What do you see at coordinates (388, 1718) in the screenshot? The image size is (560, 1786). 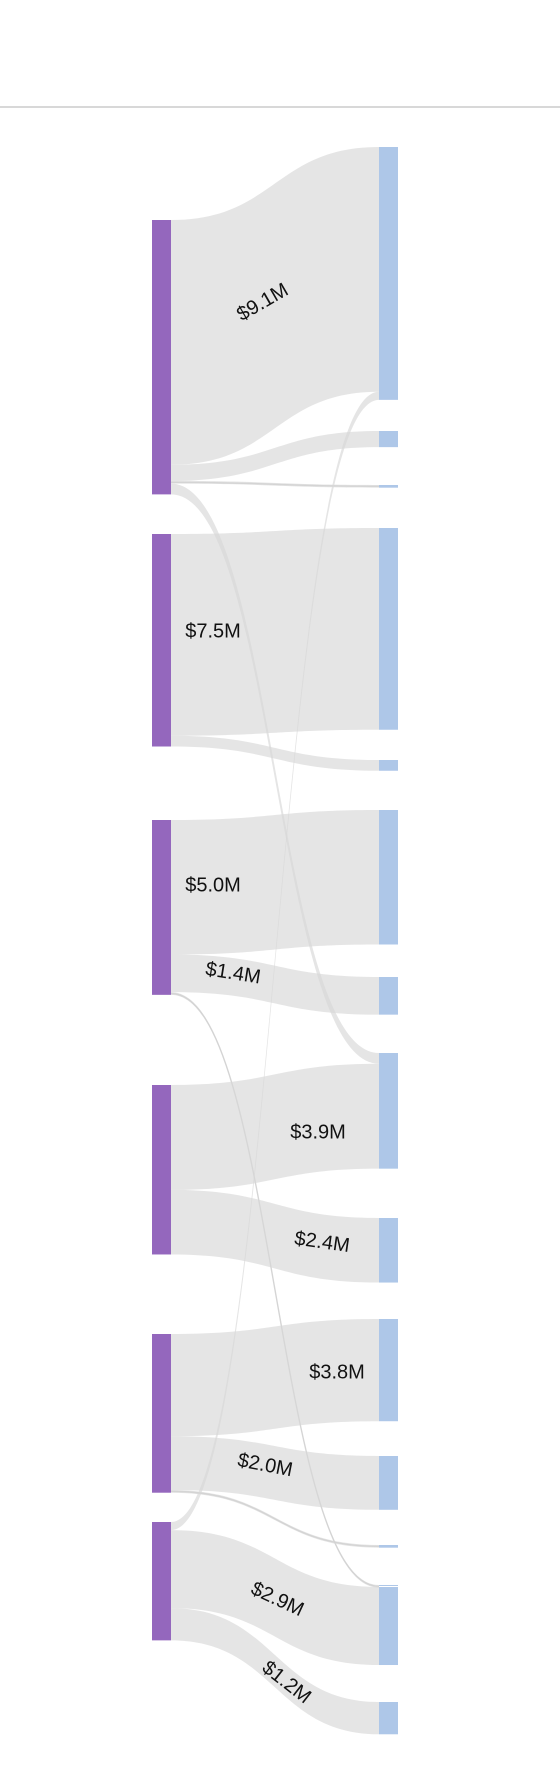 I see `target-node-t15` at bounding box center [388, 1718].